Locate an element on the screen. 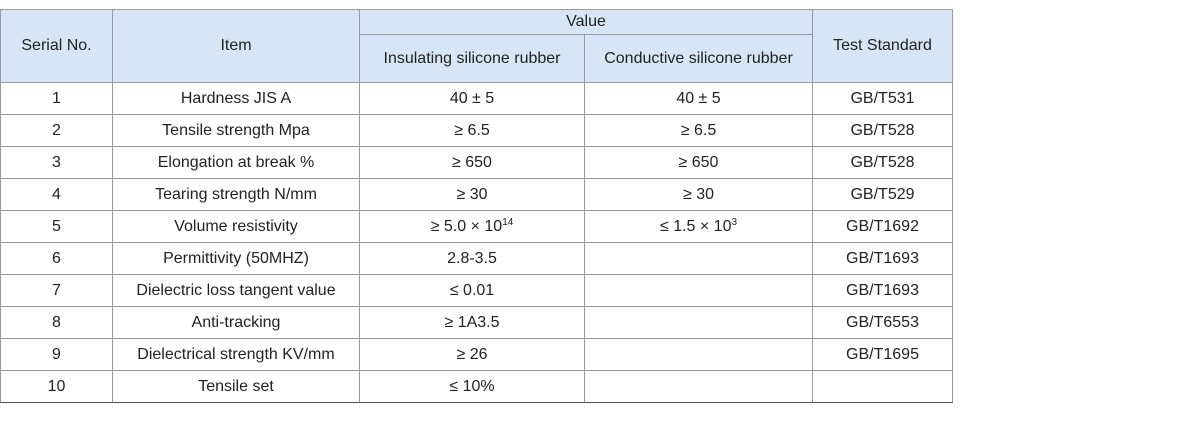 The height and width of the screenshot is (424, 1200). cell: Tearing strength N/mm is located at coordinates (236, 194).